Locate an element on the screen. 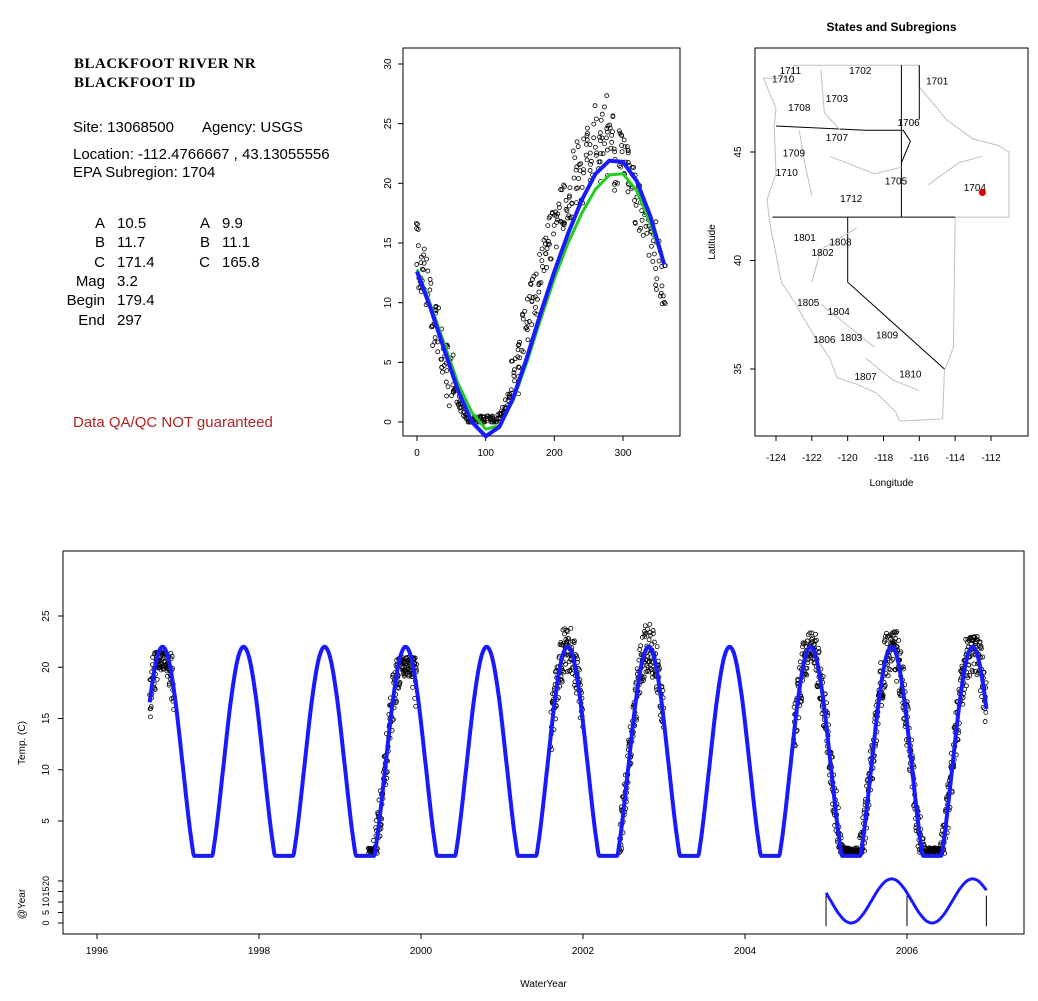 Image resolution: width=1038 pixels, height=1001 pixels. chart3-xtick-label: 2002 is located at coordinates (583, 951).